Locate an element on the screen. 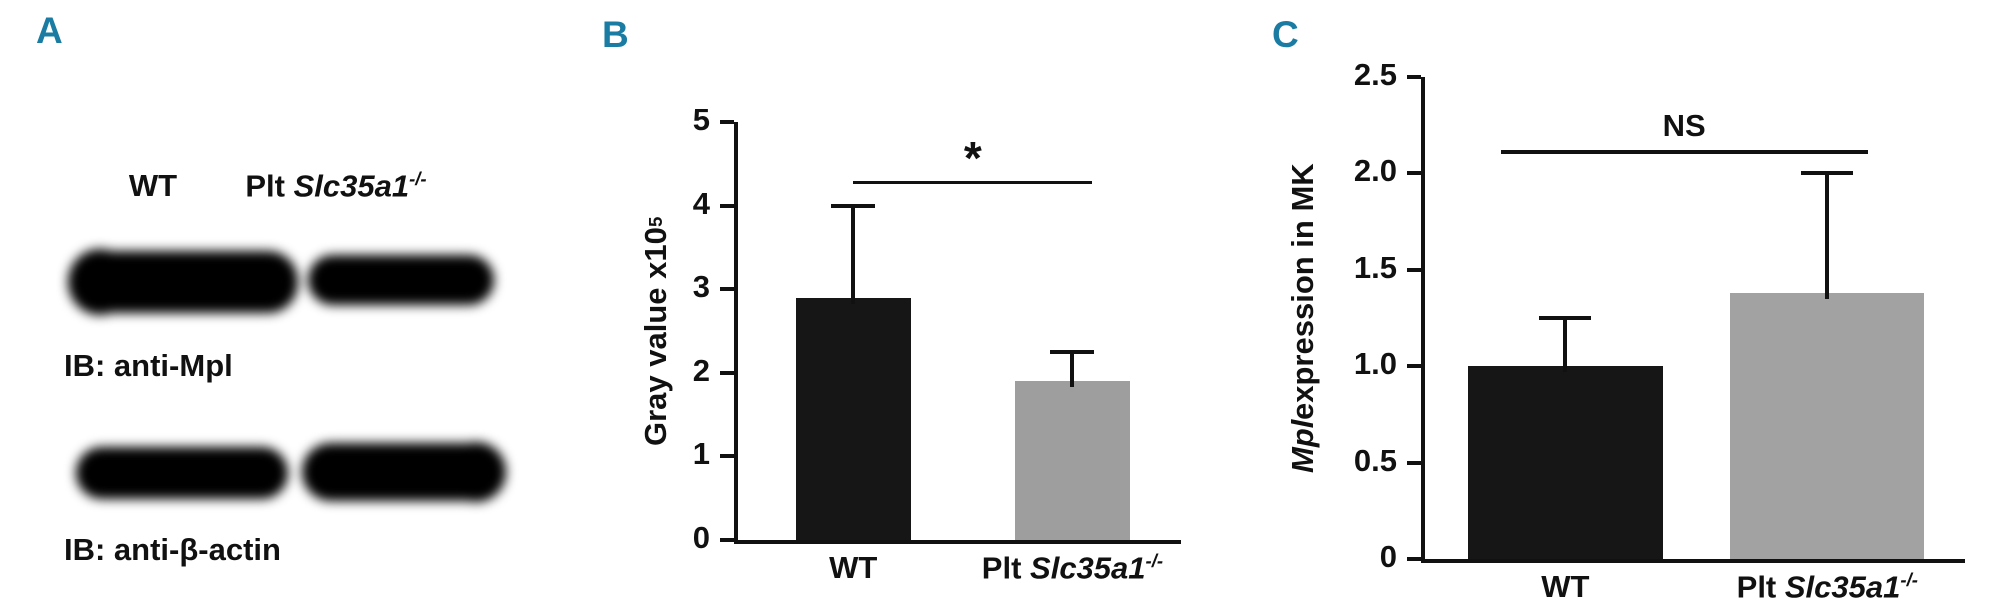  y-tick-label: 1.0 is located at coordinates (1375, 364).